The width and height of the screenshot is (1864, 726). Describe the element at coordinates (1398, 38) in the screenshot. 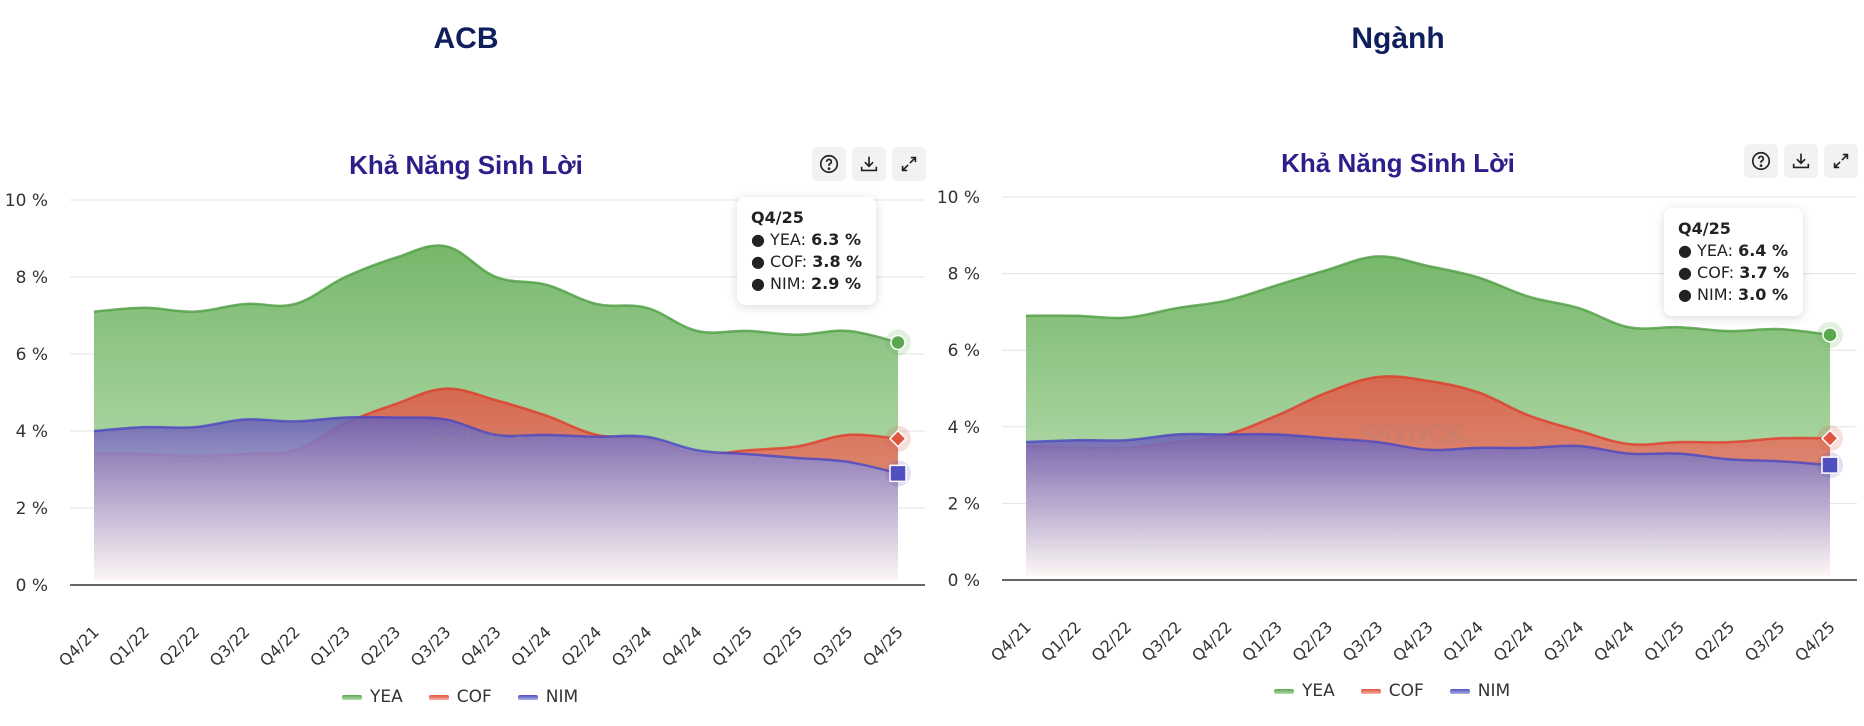

I see `entity-title: Ngành` at that location.